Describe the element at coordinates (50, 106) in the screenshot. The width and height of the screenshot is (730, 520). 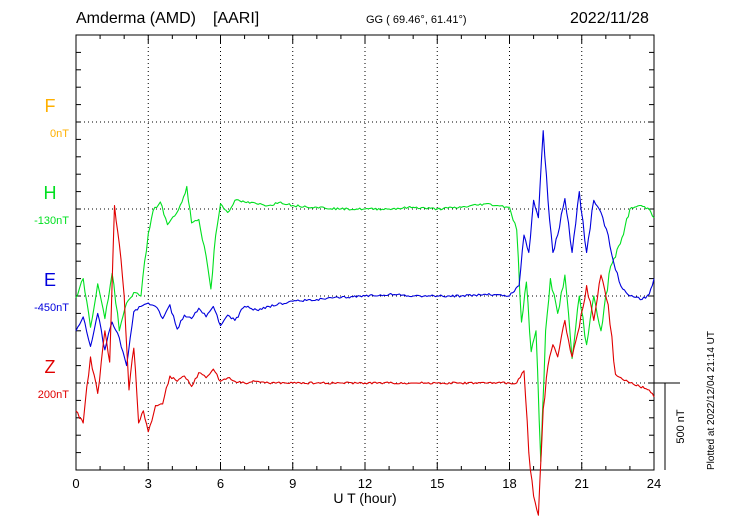
I see `series-name-f: F` at that location.